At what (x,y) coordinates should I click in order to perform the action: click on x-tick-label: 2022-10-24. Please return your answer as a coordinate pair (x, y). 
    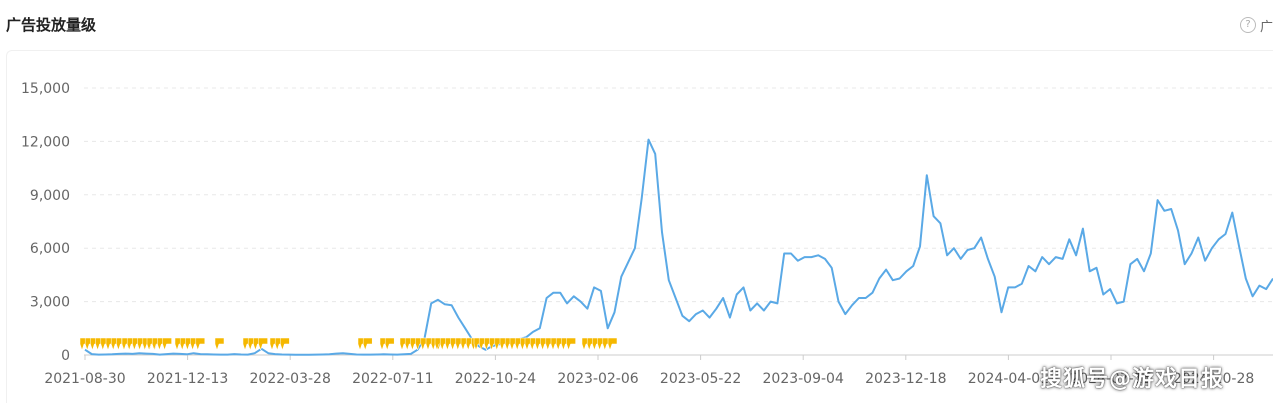
    Looking at the image, I should click on (495, 379).